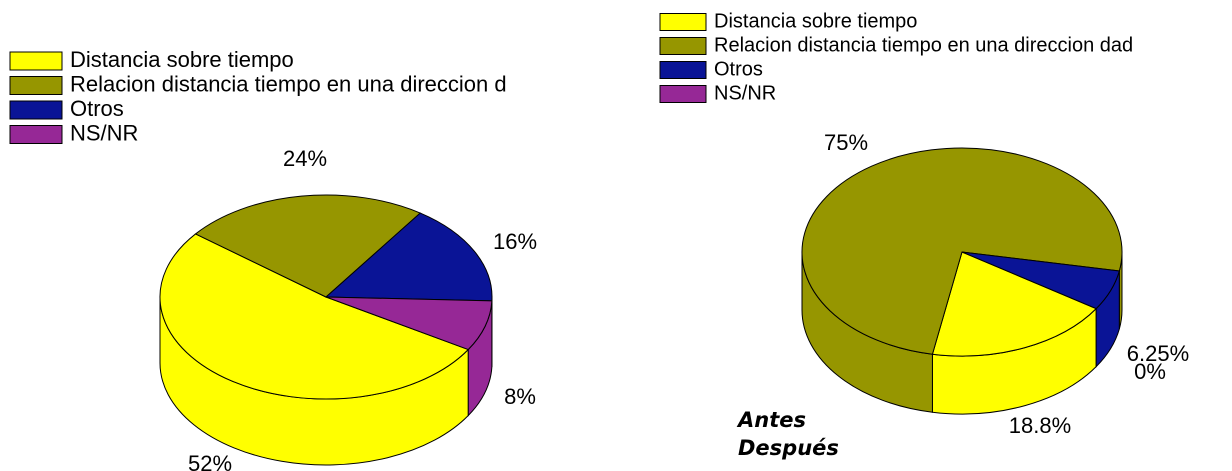 Image resolution: width=1232 pixels, height=471 pixels. I want to click on data-label: 16%, so click(515, 241).